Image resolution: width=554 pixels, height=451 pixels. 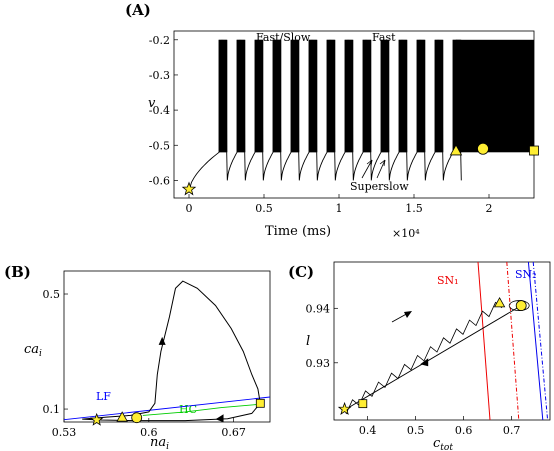 I want to click on panel-c-xlabel: ctot, so click(x=443, y=443).